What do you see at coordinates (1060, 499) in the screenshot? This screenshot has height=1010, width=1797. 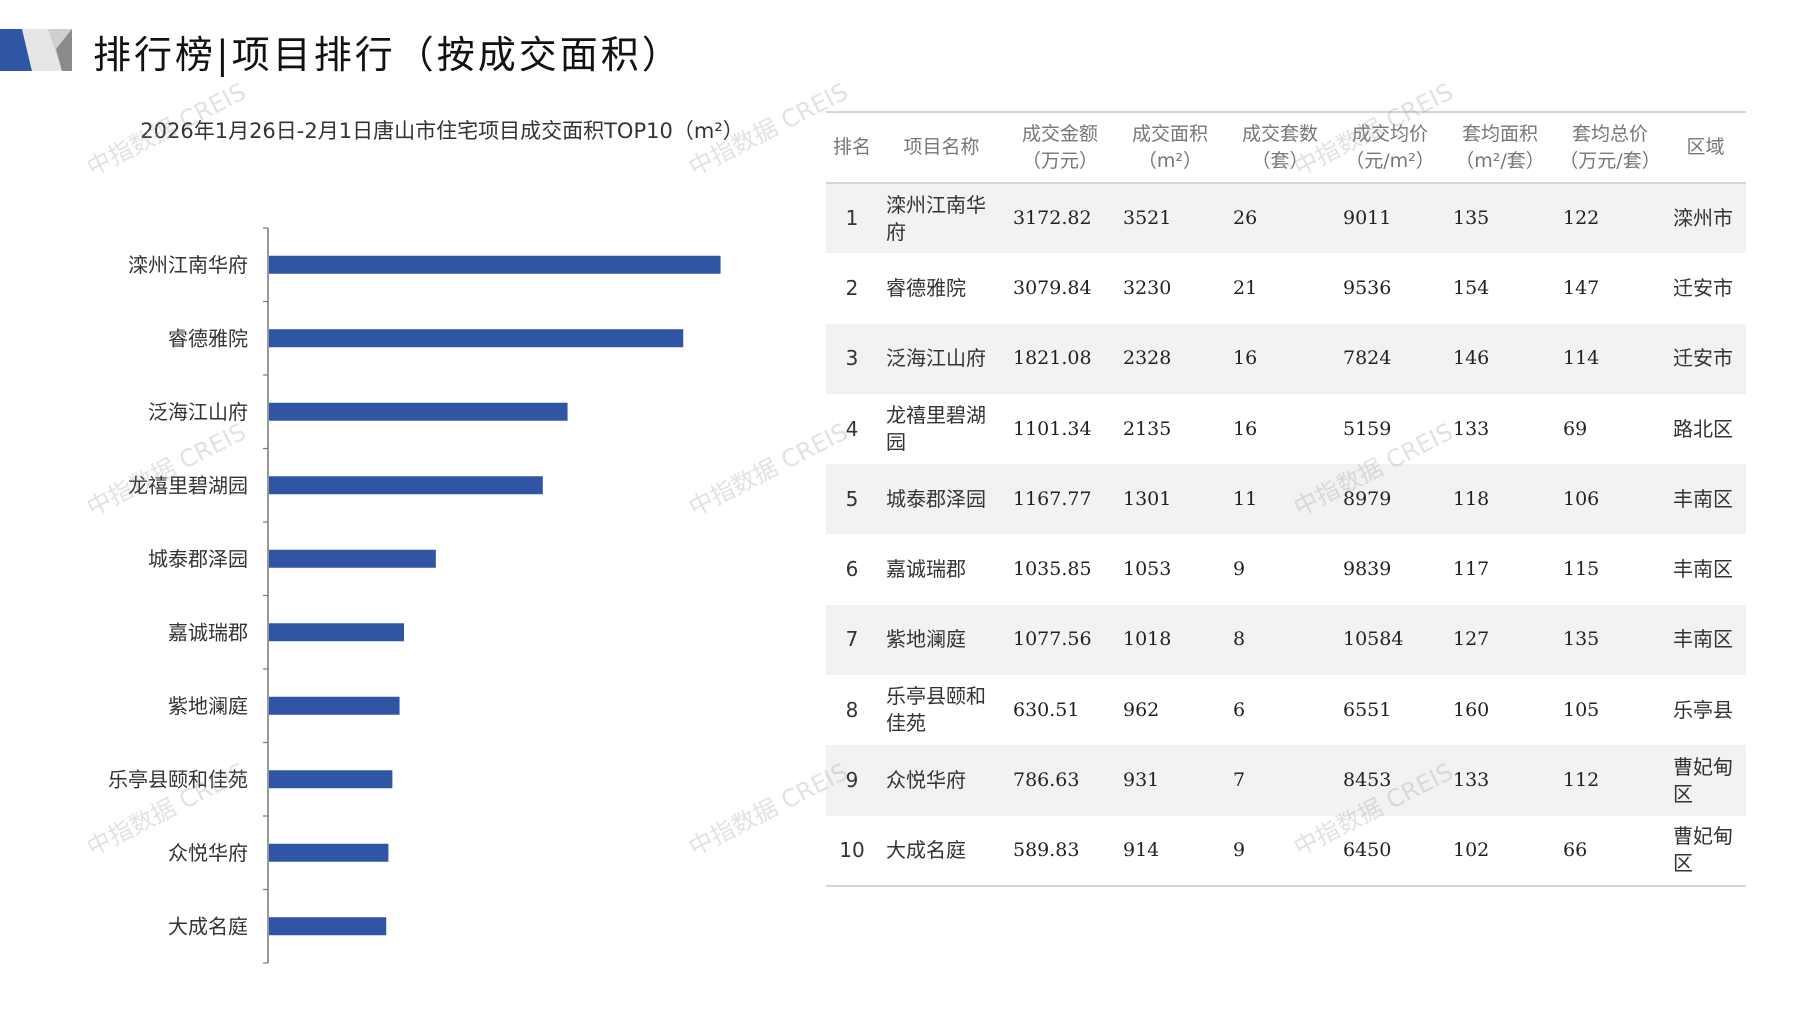 I see `table-cell: 1167.77` at bounding box center [1060, 499].